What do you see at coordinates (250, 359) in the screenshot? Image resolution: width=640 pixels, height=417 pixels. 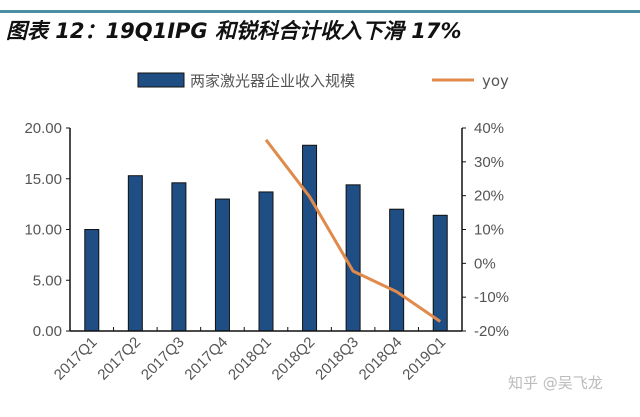 I see `x-tick-label: 2018Q1` at bounding box center [250, 359].